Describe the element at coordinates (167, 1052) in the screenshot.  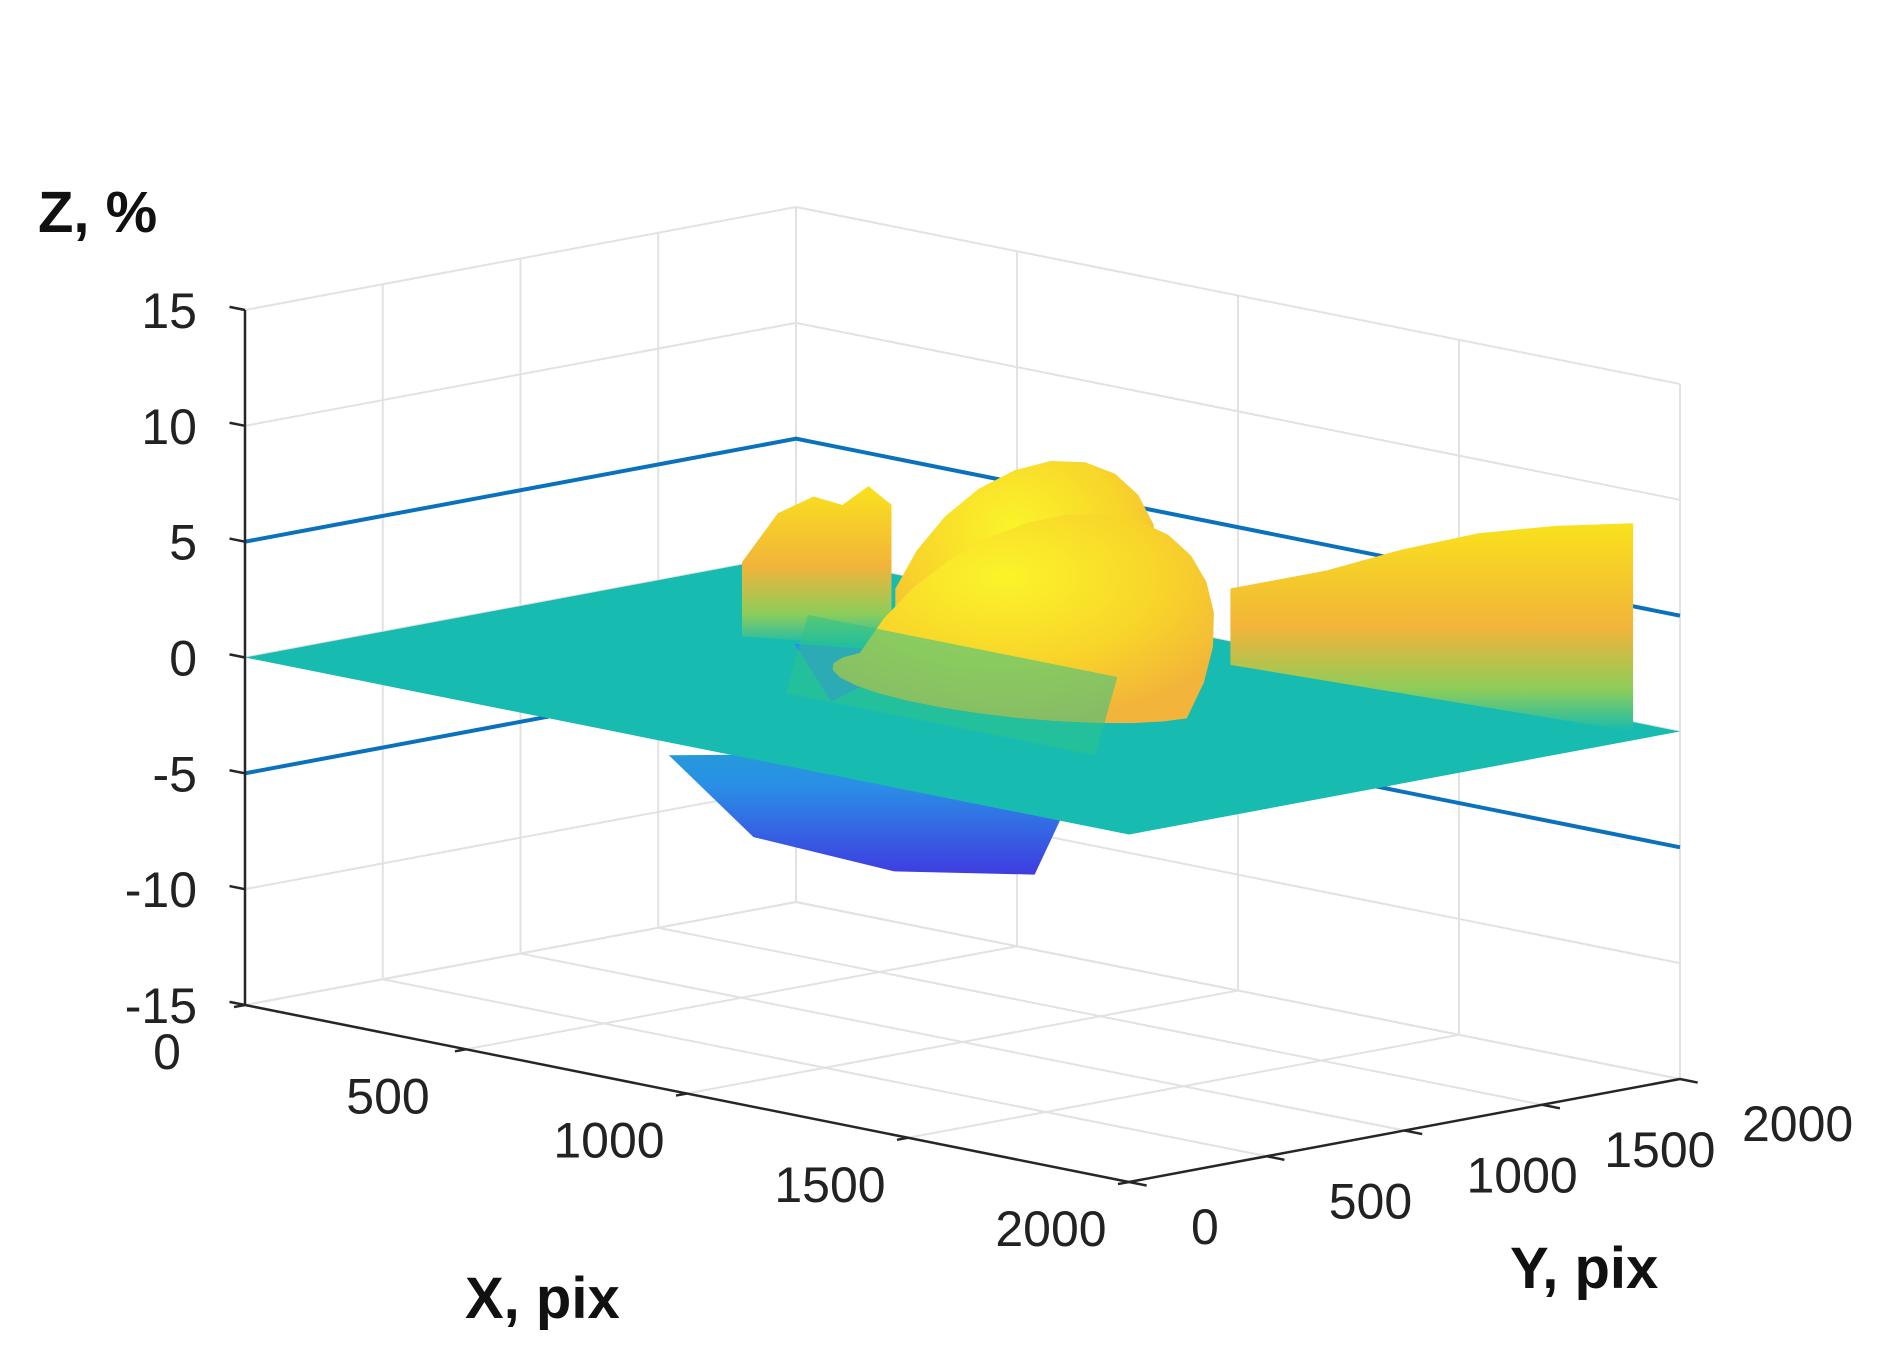
I see `x-tick-label: 0` at that location.